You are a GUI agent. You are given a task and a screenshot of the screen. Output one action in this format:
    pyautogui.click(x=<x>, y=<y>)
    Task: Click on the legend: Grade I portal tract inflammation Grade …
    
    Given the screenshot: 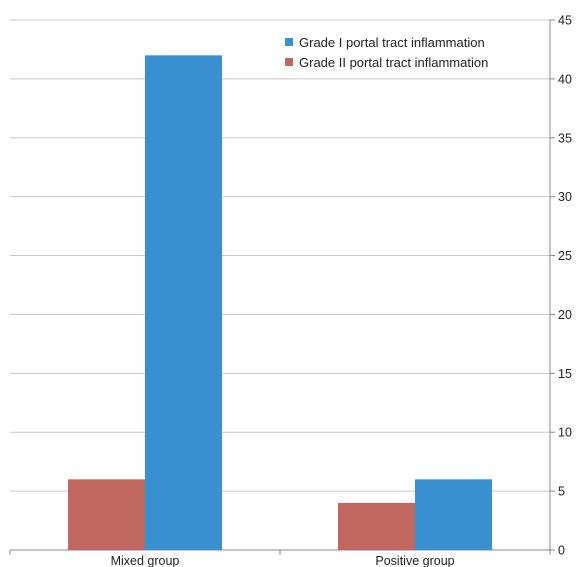 What is the action you would take?
    pyautogui.click(x=386, y=52)
    